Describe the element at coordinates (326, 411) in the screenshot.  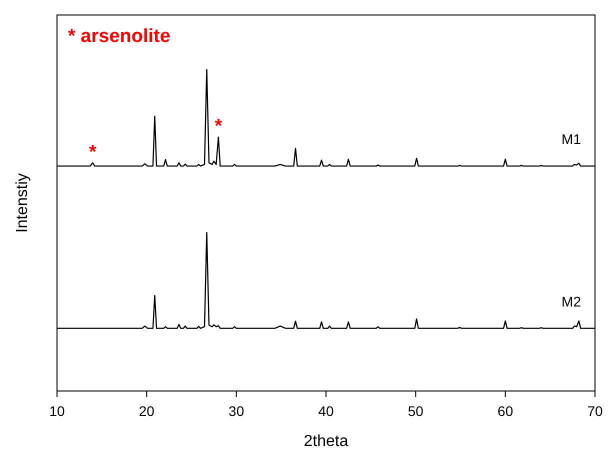
I see `x-tick-label: 40` at that location.